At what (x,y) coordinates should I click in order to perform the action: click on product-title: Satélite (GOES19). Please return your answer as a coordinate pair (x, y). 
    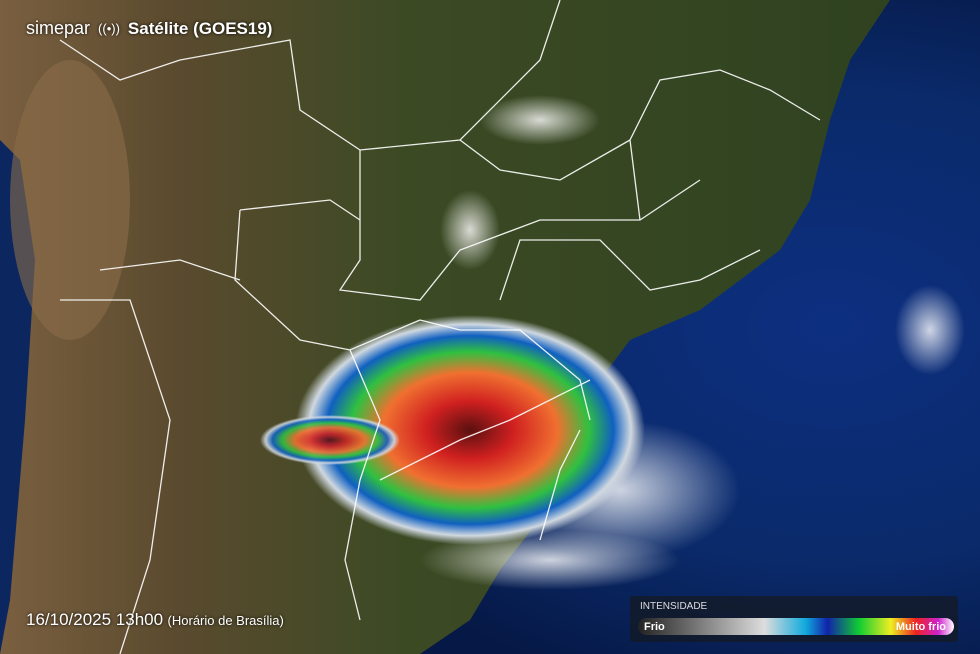
    Looking at the image, I should click on (200, 28).